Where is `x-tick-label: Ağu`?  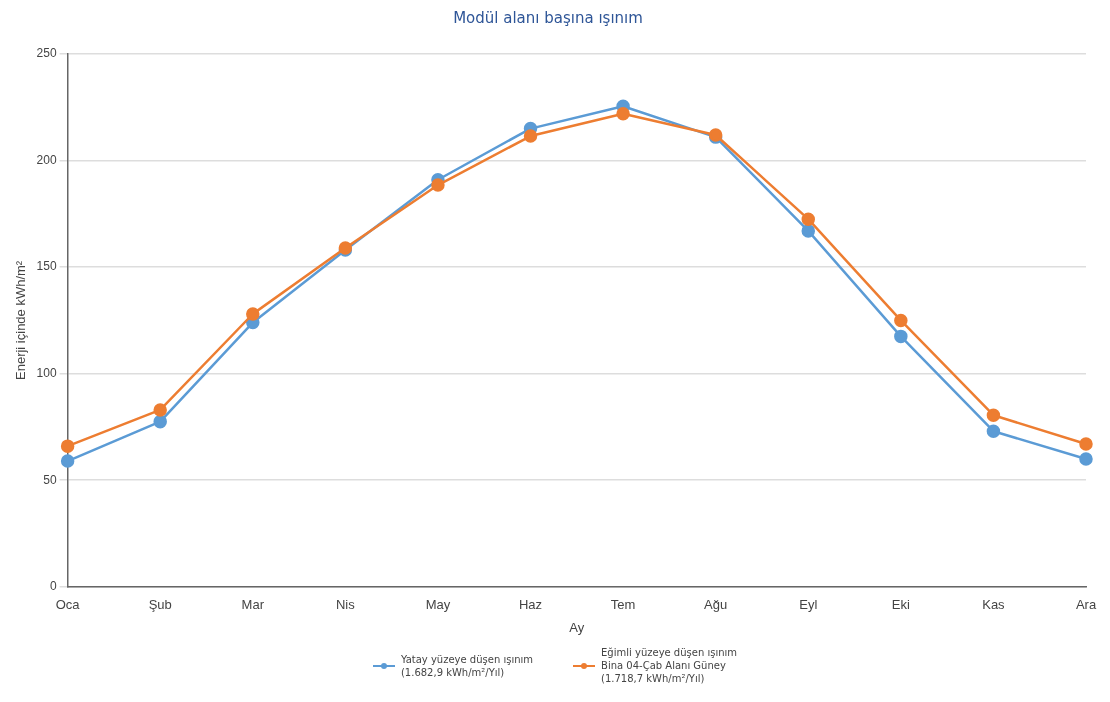 x-tick-label: Ağu is located at coordinates (716, 605).